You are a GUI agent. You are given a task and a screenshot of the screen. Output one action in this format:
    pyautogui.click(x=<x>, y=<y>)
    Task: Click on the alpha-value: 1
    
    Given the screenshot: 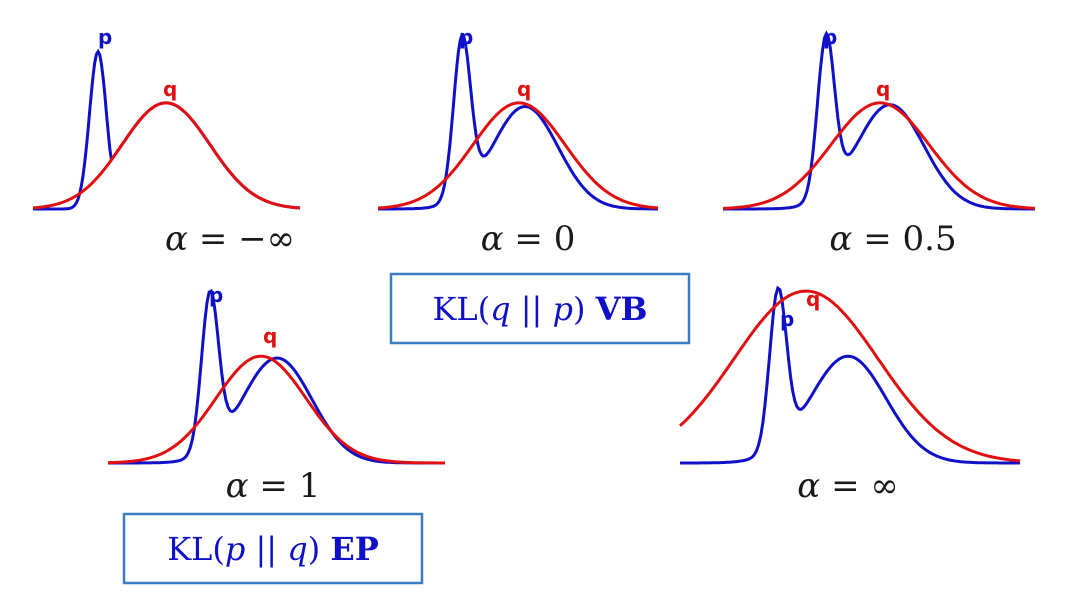 What is the action you would take?
    pyautogui.click(x=310, y=486)
    